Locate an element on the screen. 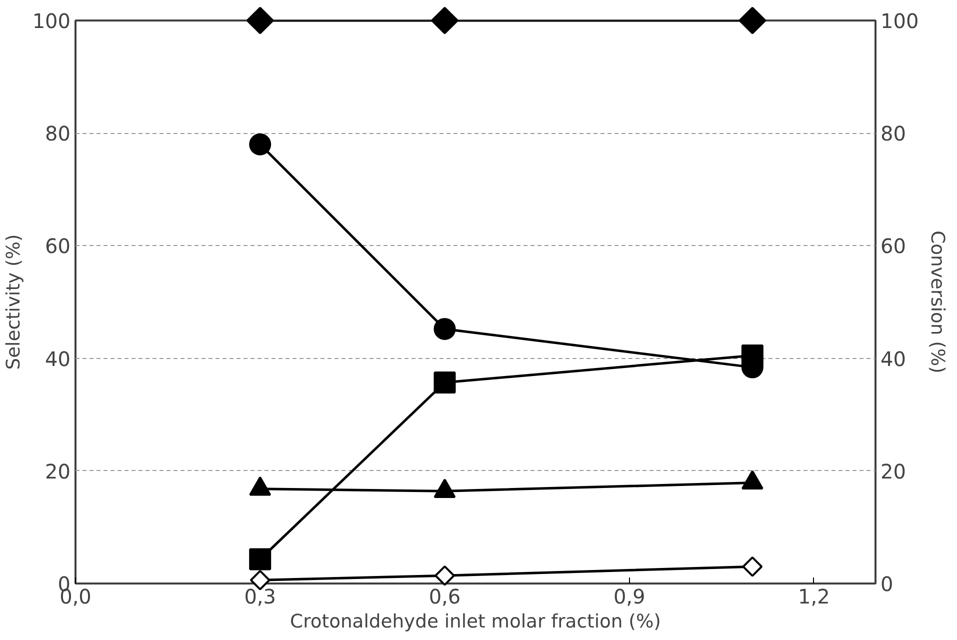 The width and height of the screenshot is (957, 640). y-axis-title: Selectivity (%) is located at coordinates (13, 302).